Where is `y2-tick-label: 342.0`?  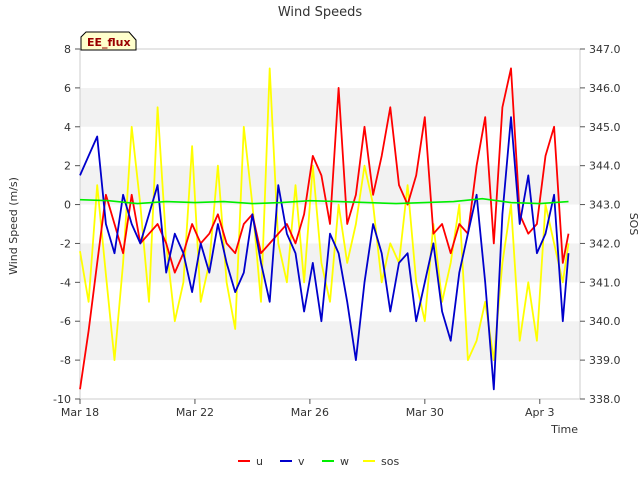
y2-tick-label: 342.0 is located at coordinates (605, 243).